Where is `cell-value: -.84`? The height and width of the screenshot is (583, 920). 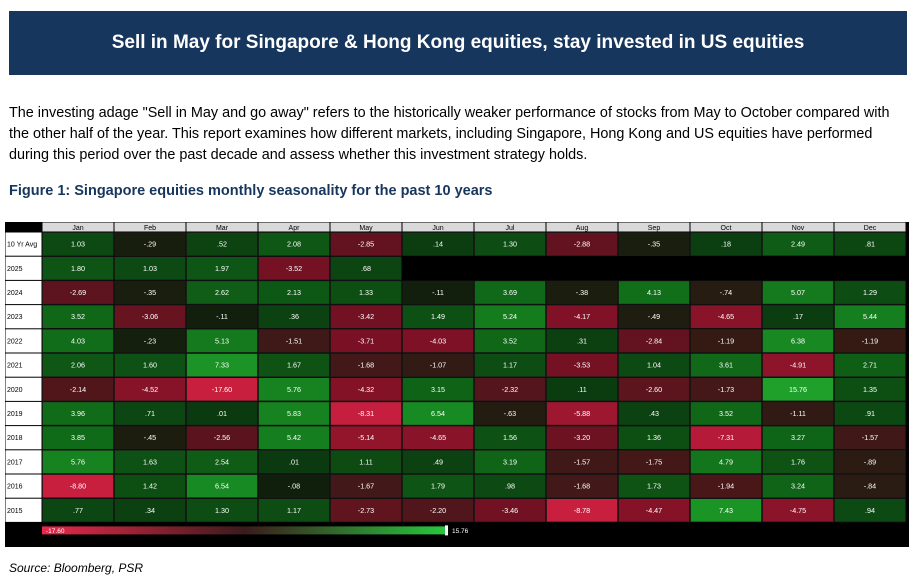 cell-value: -.84 is located at coordinates (870, 486).